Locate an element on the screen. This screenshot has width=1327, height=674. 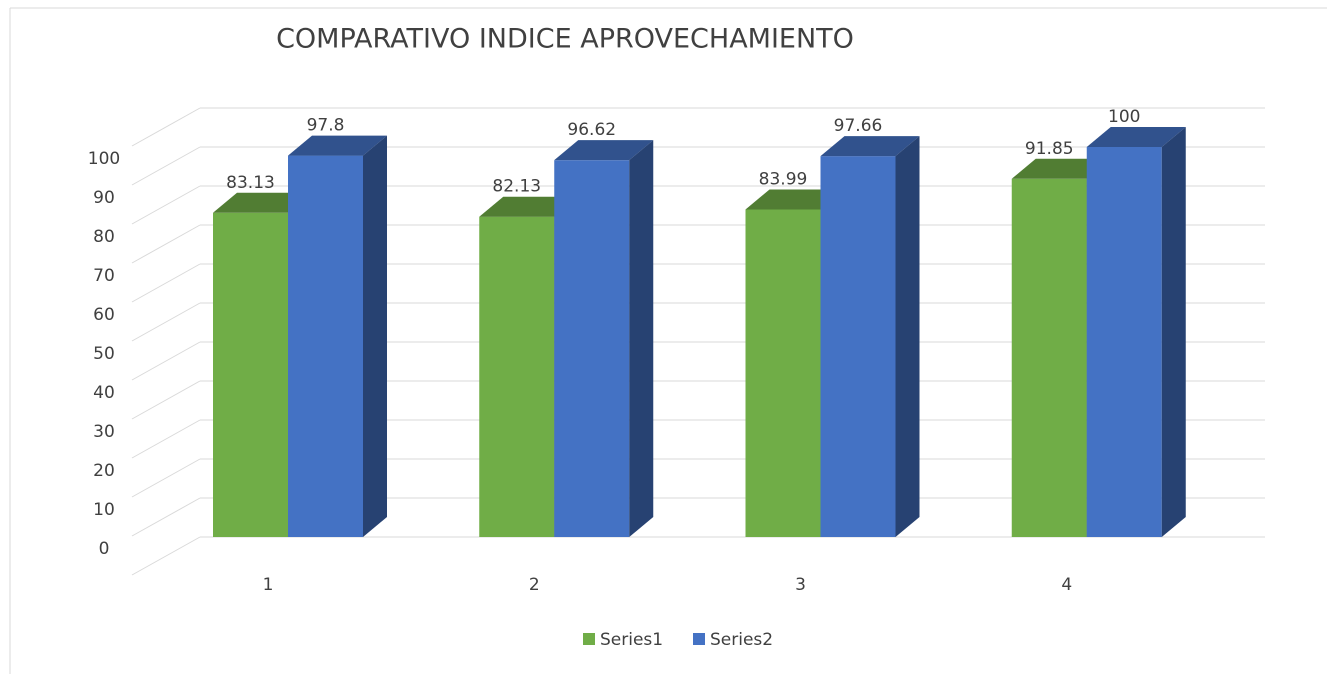
data-label: 96.62 is located at coordinates (591, 130).